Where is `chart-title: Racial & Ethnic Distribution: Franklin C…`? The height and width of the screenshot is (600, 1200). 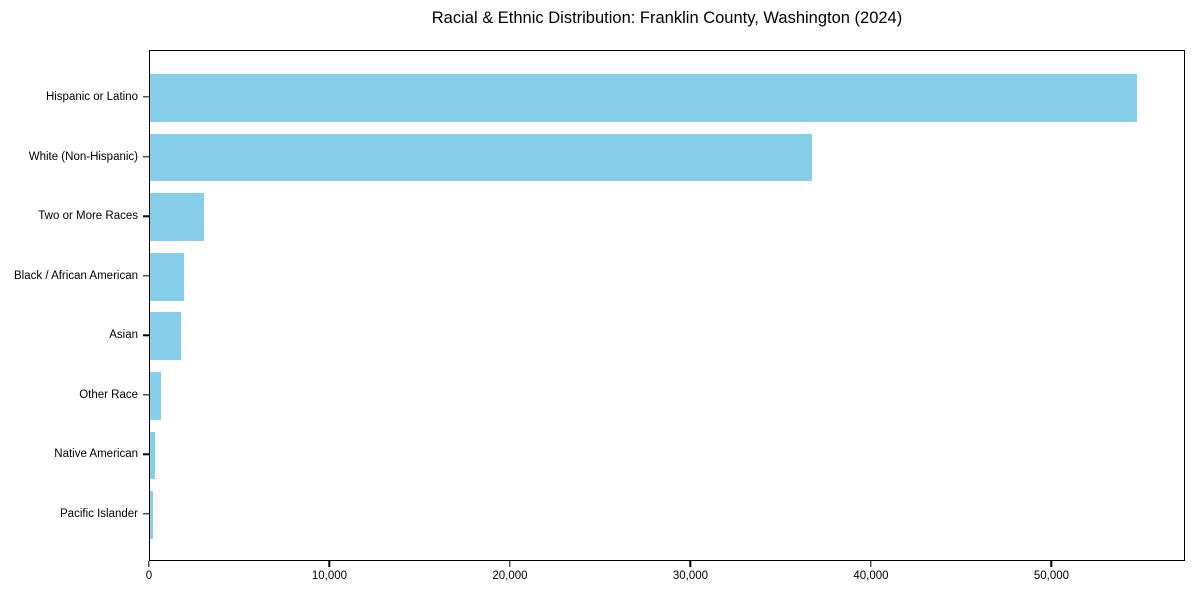 chart-title: Racial & Ethnic Distribution: Franklin C… is located at coordinates (667, 18).